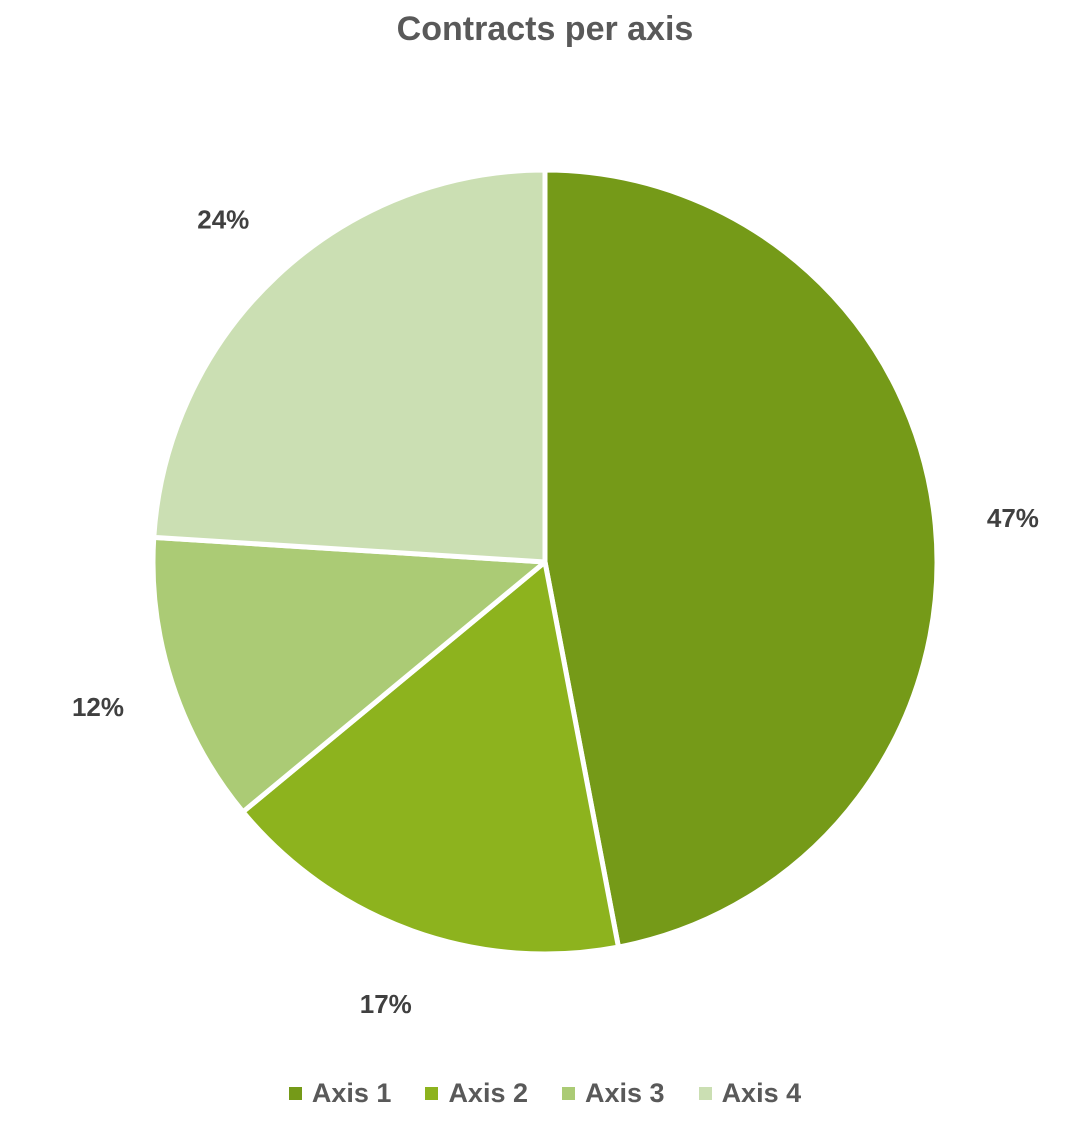 This screenshot has width=1090, height=1127. Describe the element at coordinates (545, 1093) in the screenshot. I see `legend: Axis 1 Axis 2 Axis 3 Axis 4` at that location.